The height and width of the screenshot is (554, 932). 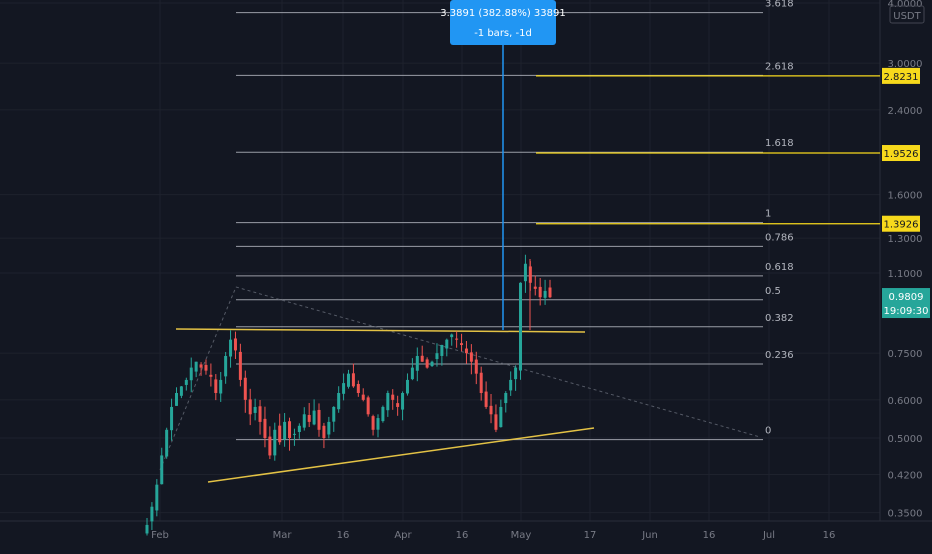 I want to click on currency-label: USDT, so click(x=907, y=16).